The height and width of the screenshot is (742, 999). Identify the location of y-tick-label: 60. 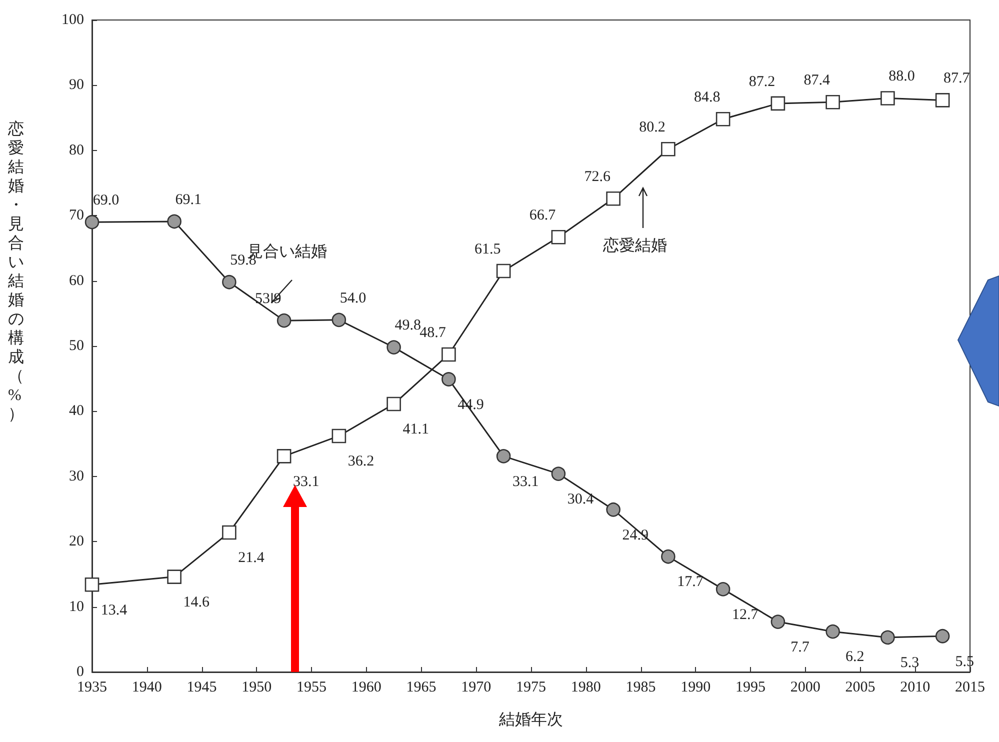
(76, 280).